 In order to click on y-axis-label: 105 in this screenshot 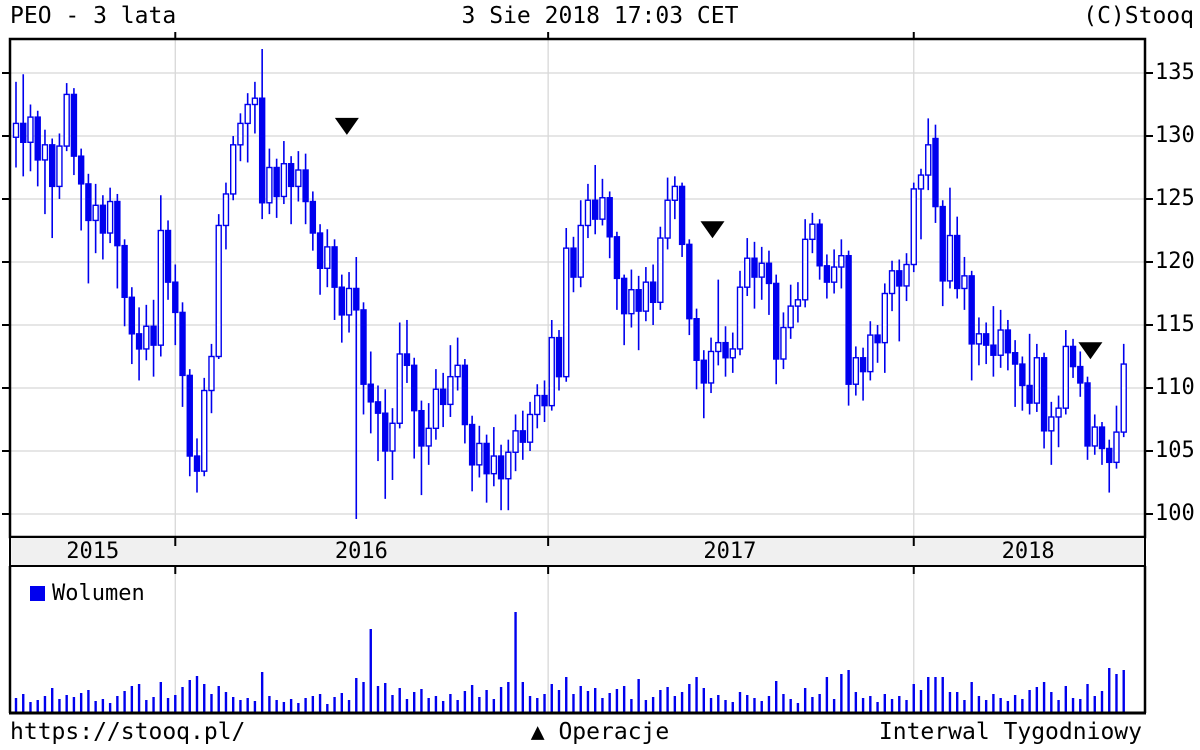, I will do `click(1175, 450)`.